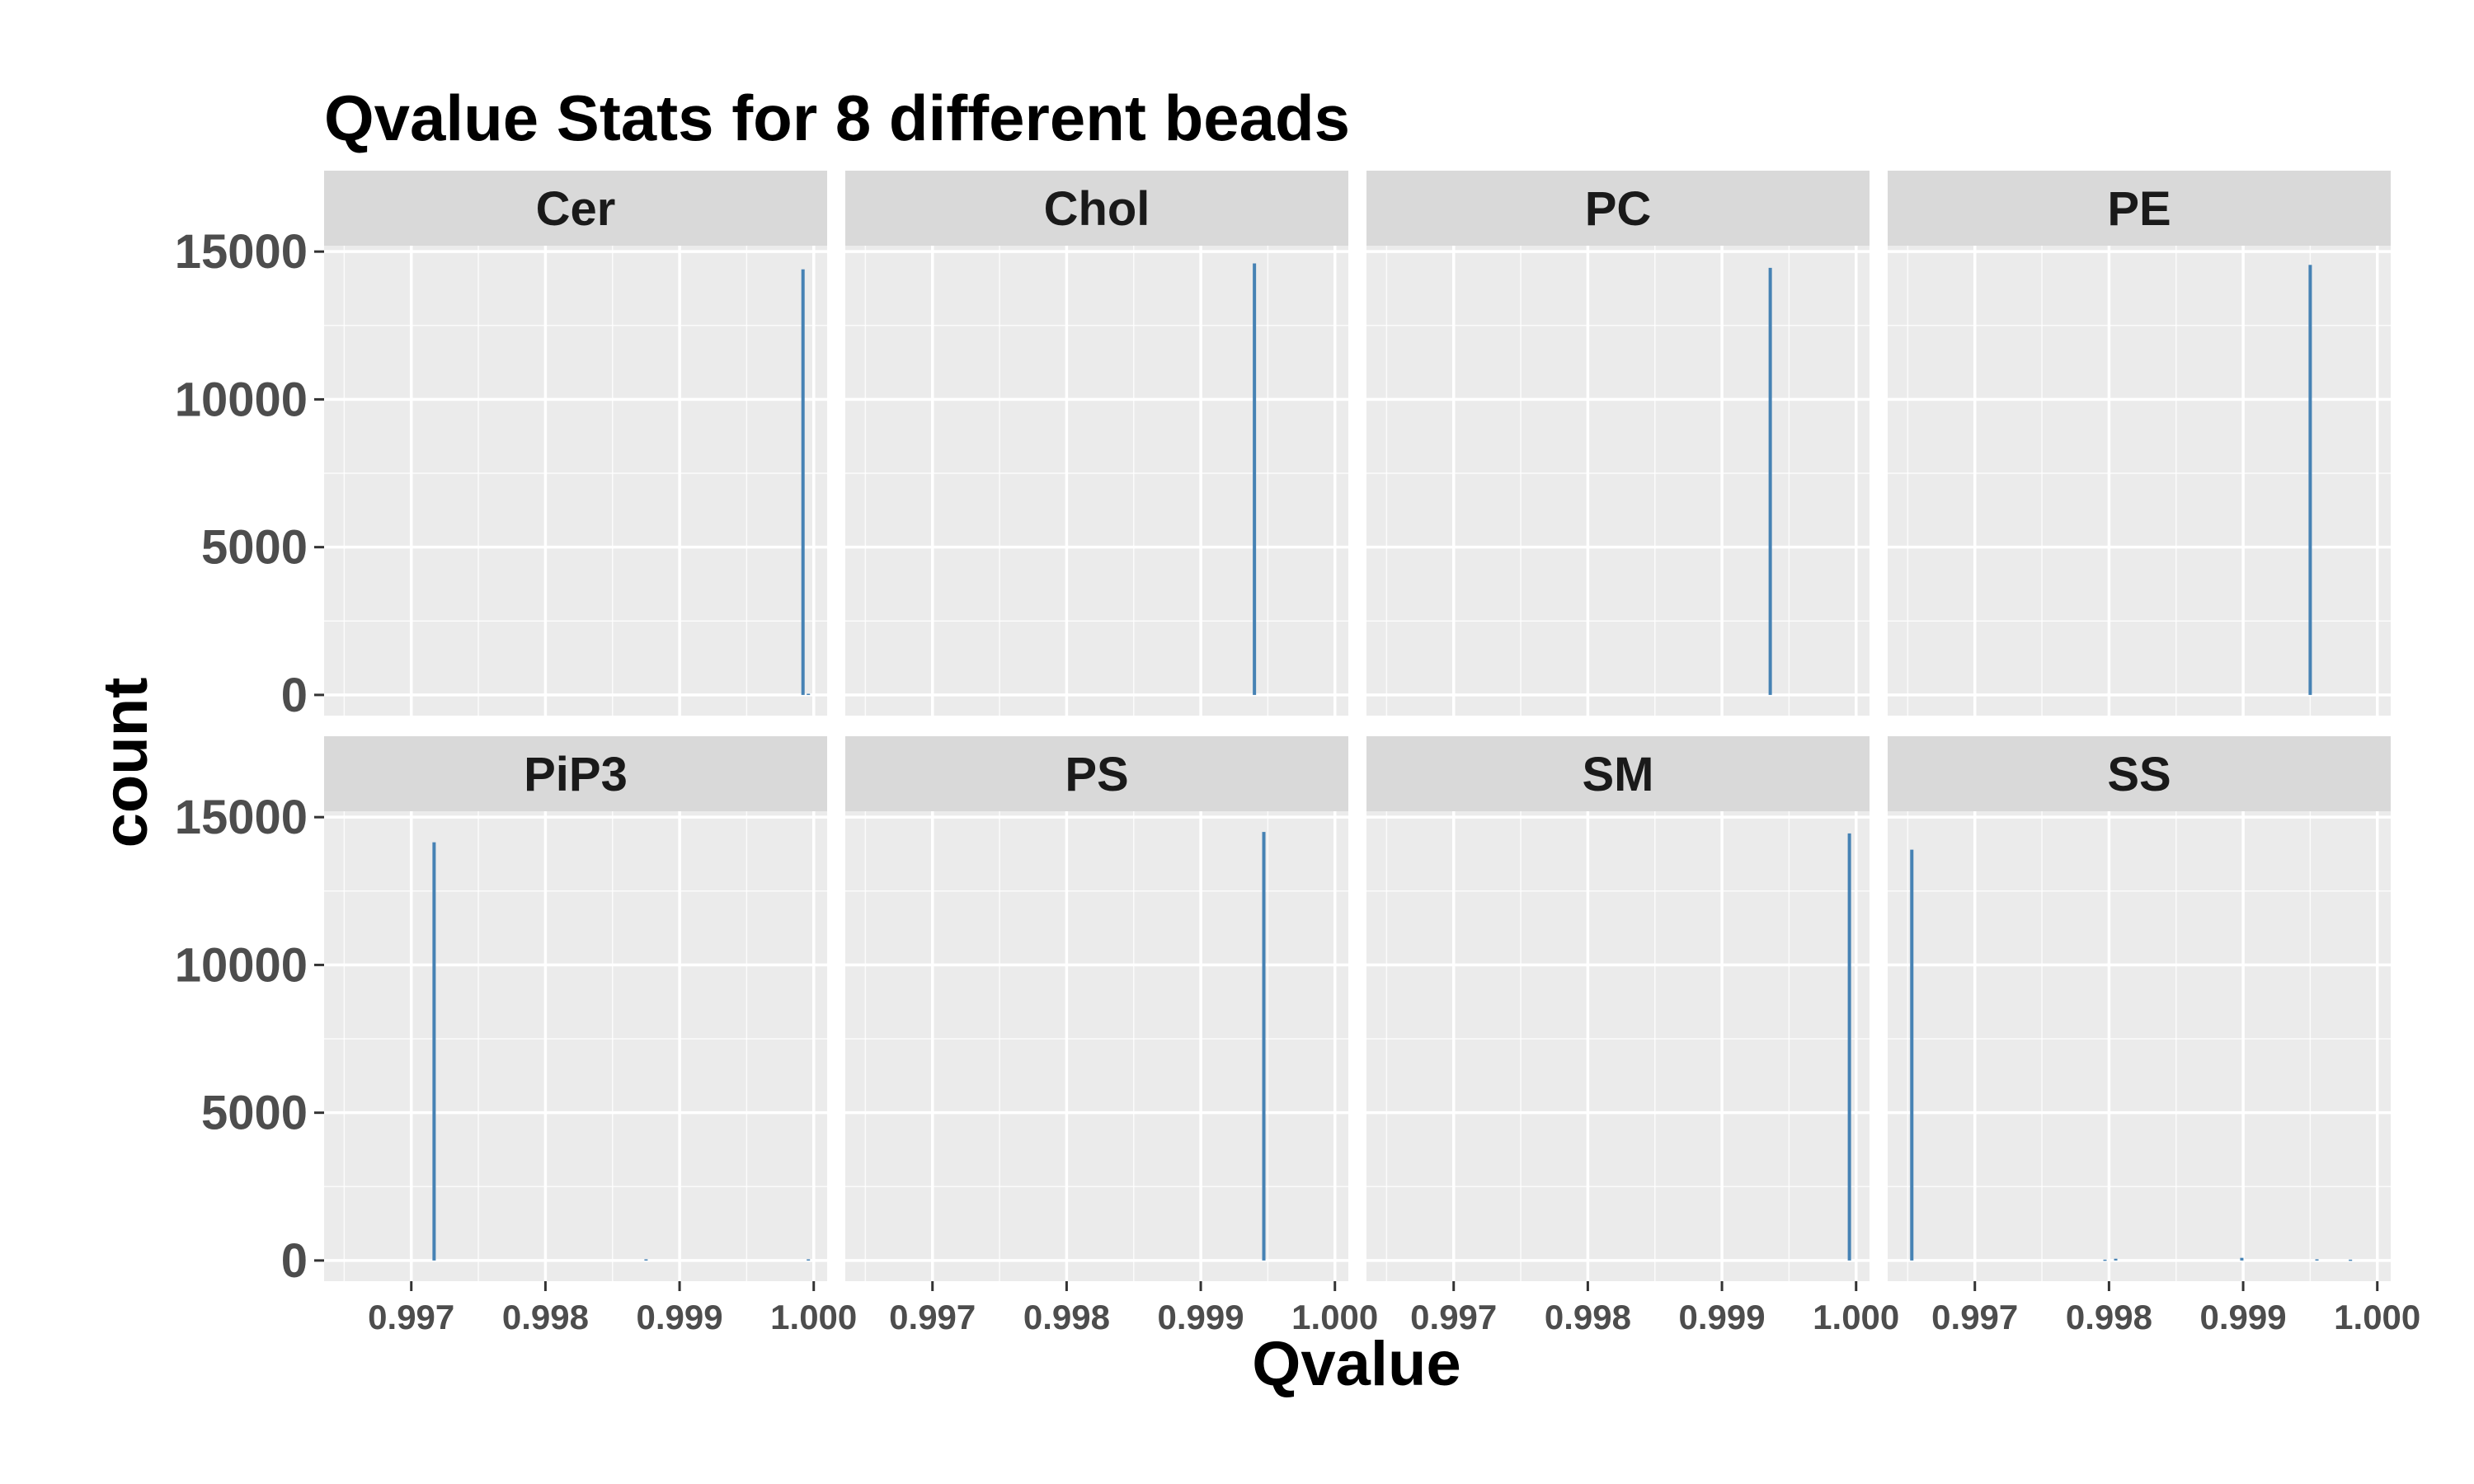 The height and width of the screenshot is (1484, 2474). I want to click on facet-strip-label: SM, so click(1618, 774).